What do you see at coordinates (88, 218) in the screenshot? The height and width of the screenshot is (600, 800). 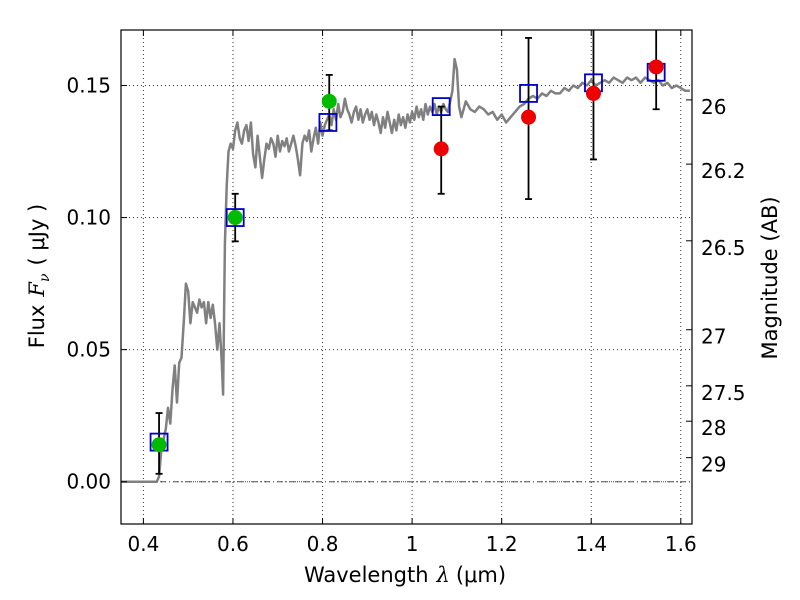 I see `y-tick-label: 0.10` at bounding box center [88, 218].